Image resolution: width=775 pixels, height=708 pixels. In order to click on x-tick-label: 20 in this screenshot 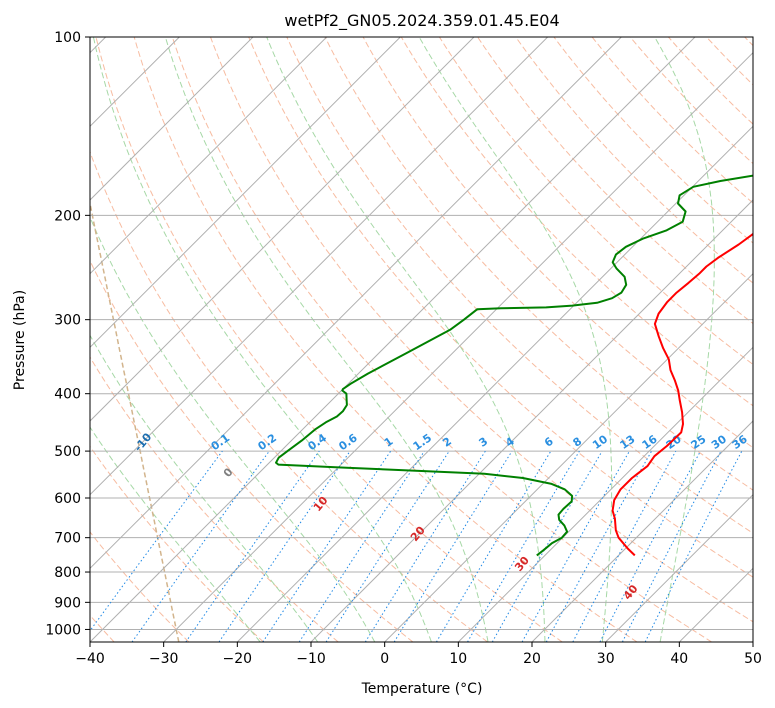, I will do `click(532, 659)`.